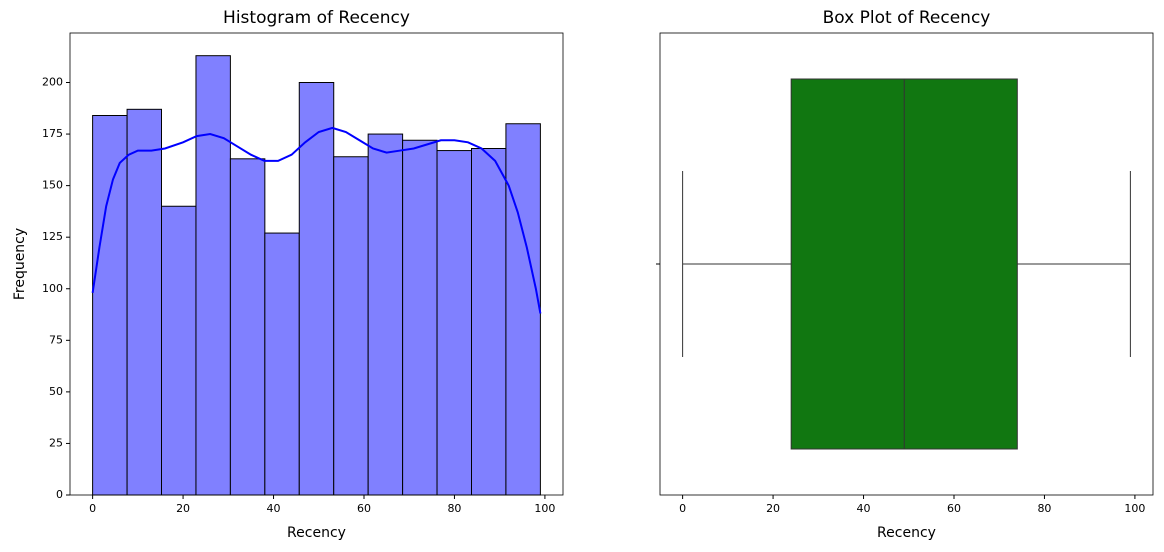 The image size is (1164, 552). Describe the element at coordinates (56, 442) in the screenshot. I see `y-tick-label: 25` at that location.